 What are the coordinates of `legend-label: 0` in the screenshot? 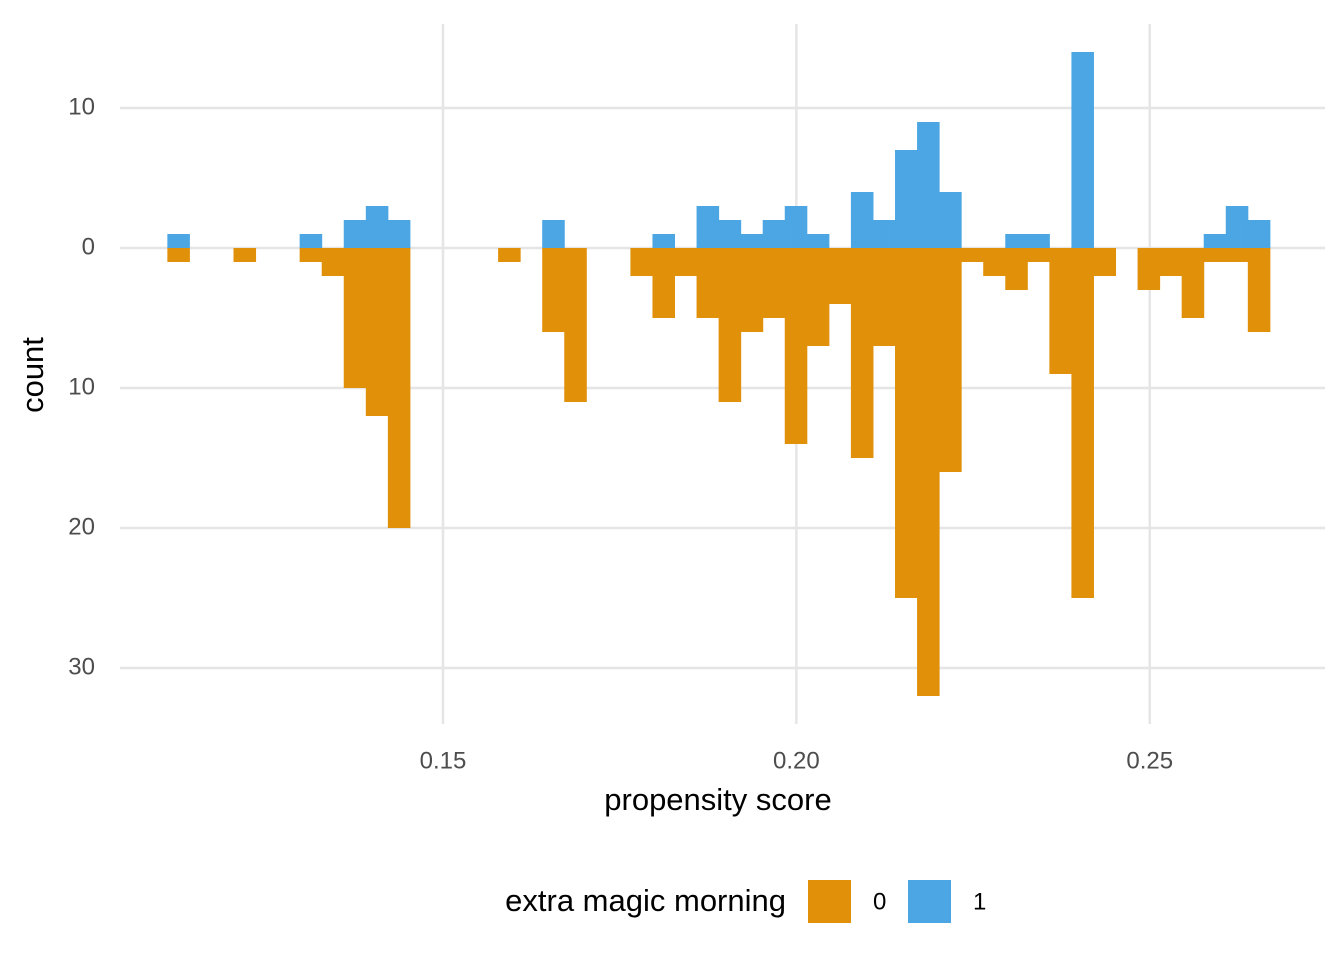 It's located at (879, 901).